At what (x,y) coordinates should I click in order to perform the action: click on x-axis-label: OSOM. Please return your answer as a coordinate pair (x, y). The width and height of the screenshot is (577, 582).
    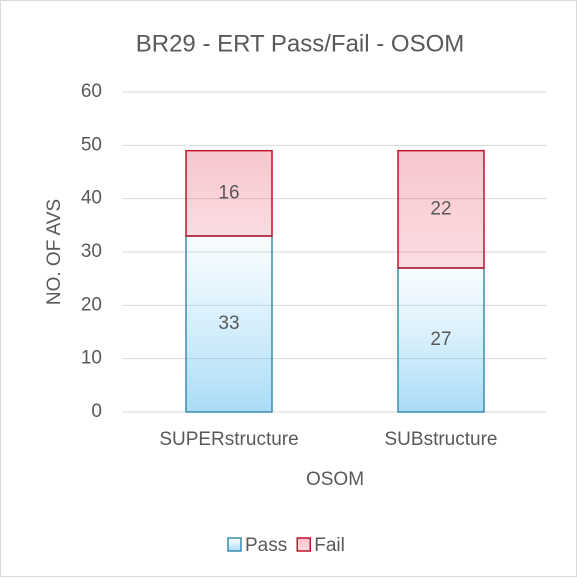
    Looking at the image, I should click on (335, 479).